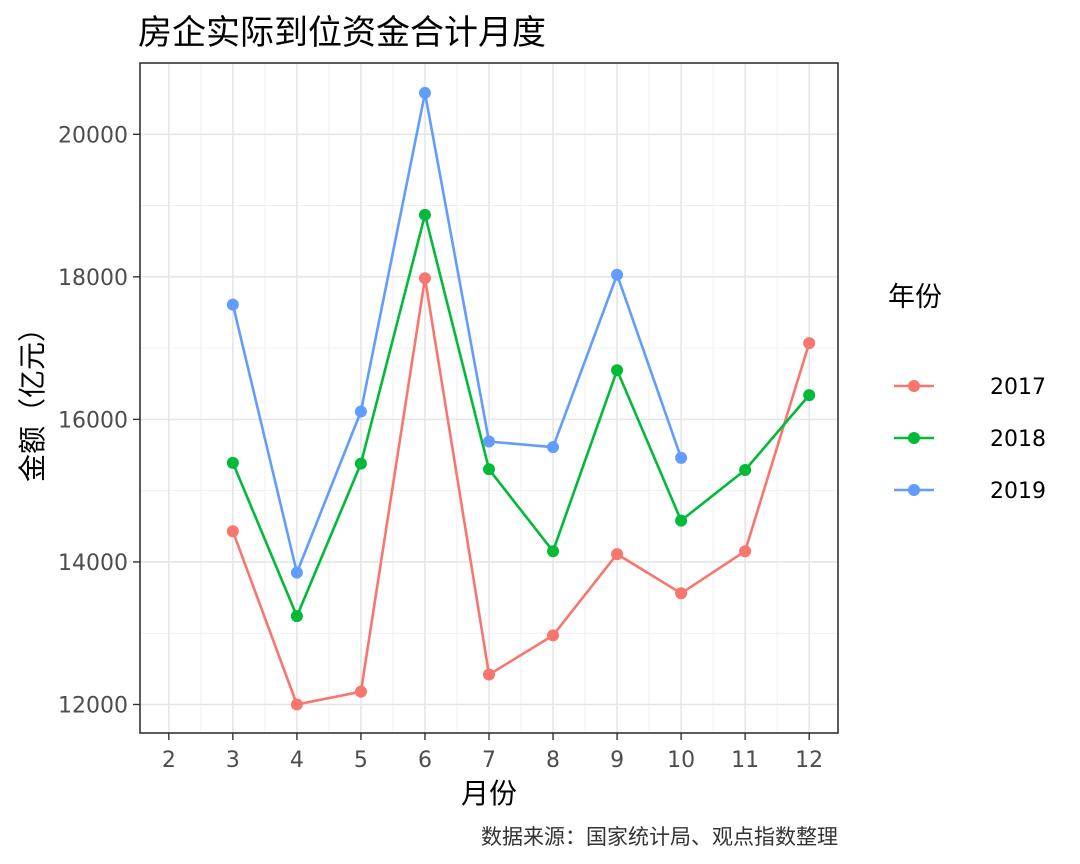 The width and height of the screenshot is (1080, 864). I want to click on legend-label: 2017, so click(1018, 387).